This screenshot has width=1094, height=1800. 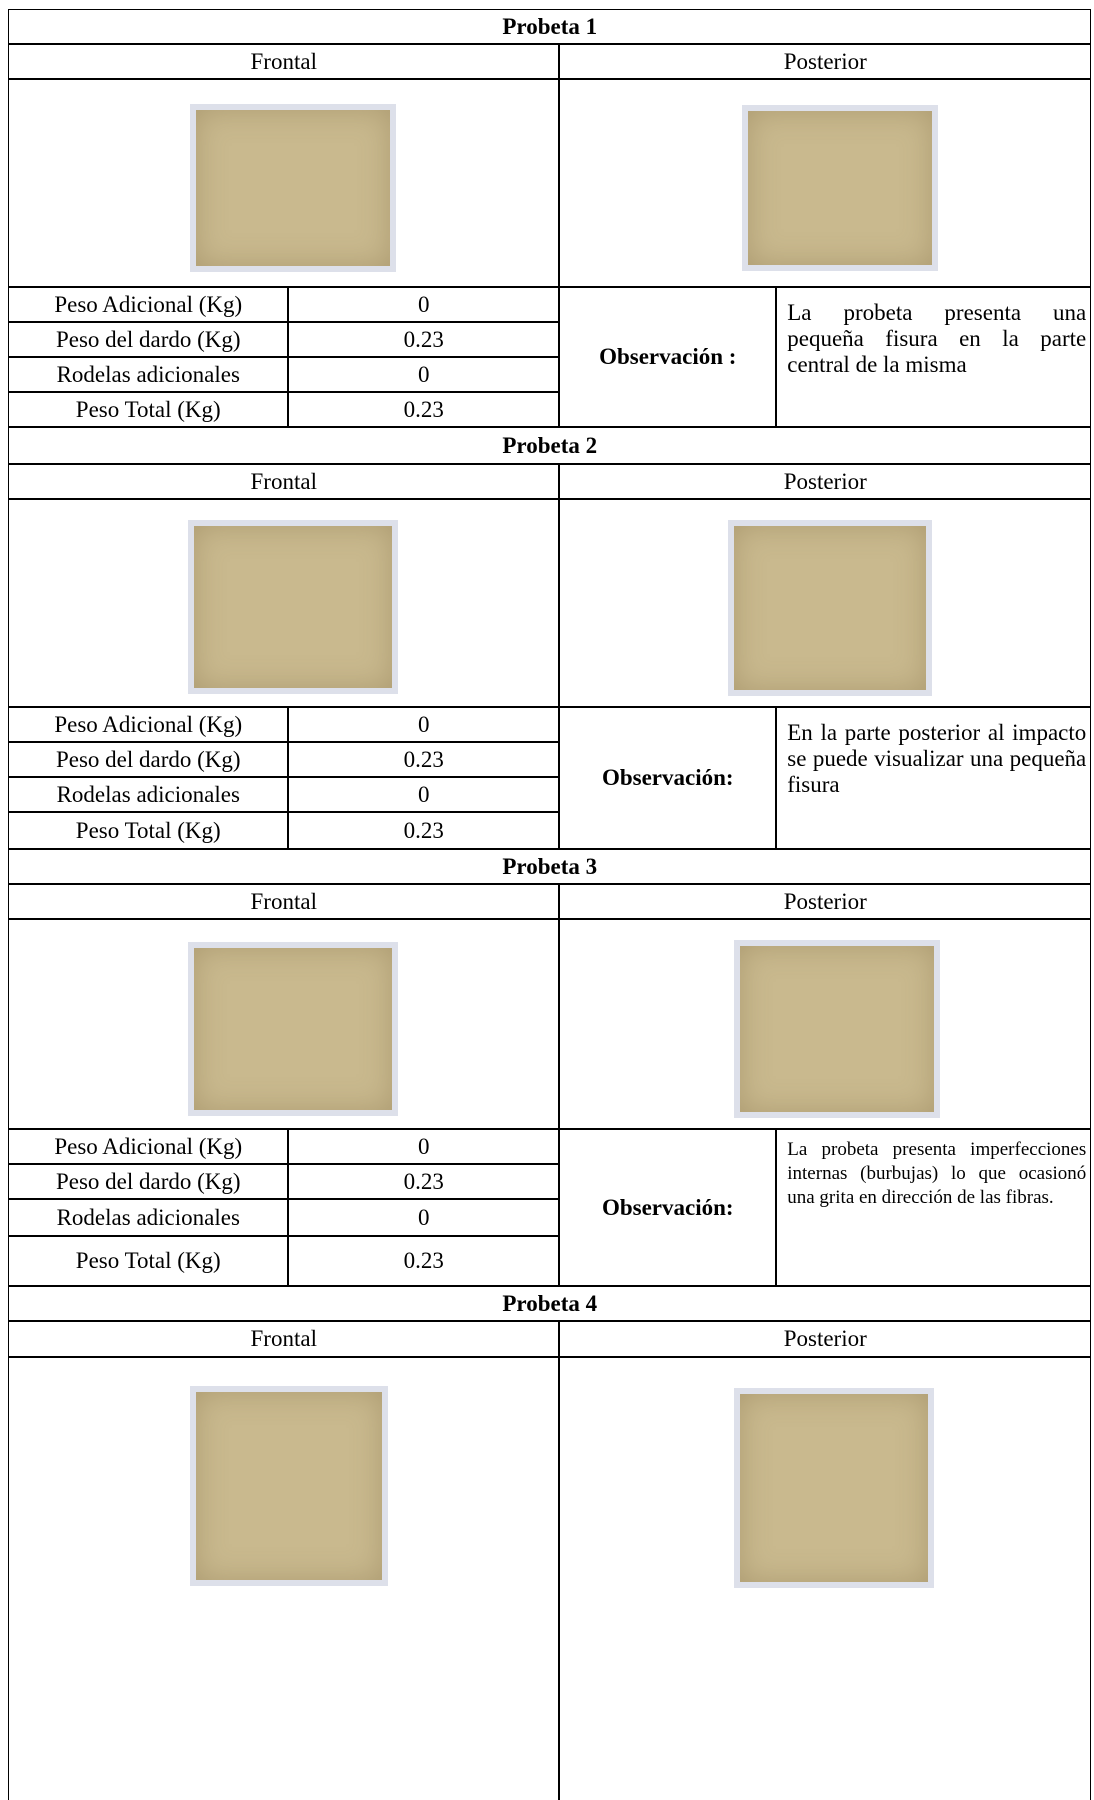 What do you see at coordinates (550, 867) in the screenshot?
I see `probeta-title: Probeta 3` at bounding box center [550, 867].